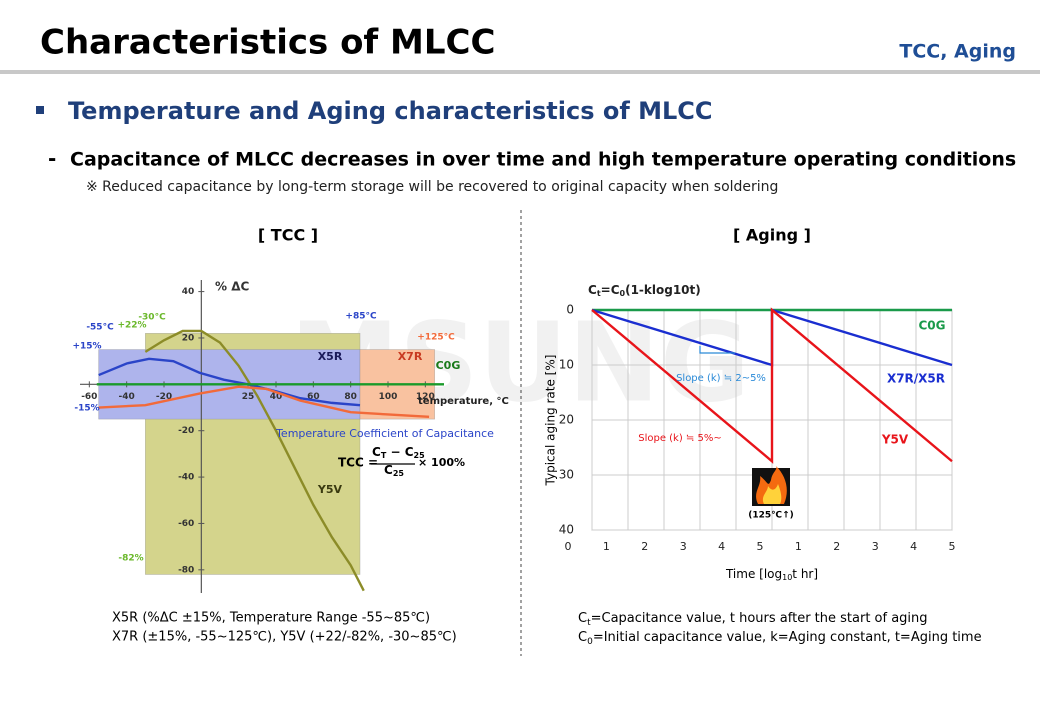 The height and width of the screenshot is (720, 1040). Describe the element at coordinates (463, 401) in the screenshot. I see `x-axis-title: temperature, °C` at that location.